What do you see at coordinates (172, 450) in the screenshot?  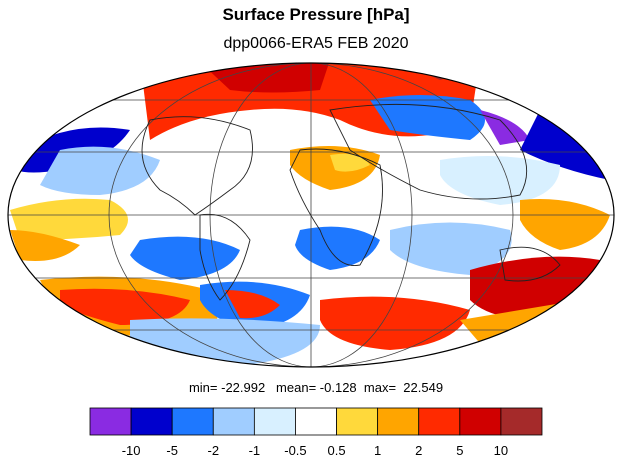 I see `colorbar-tick-label: -5` at bounding box center [172, 450].